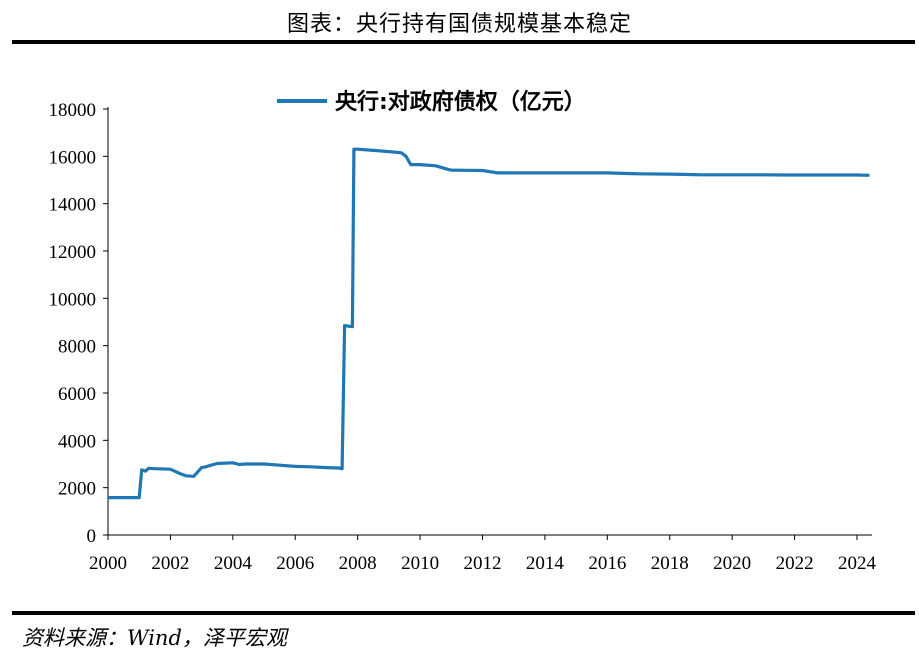 This screenshot has width=919, height=661. I want to click on y-tick-label: 12000, so click(73, 252).